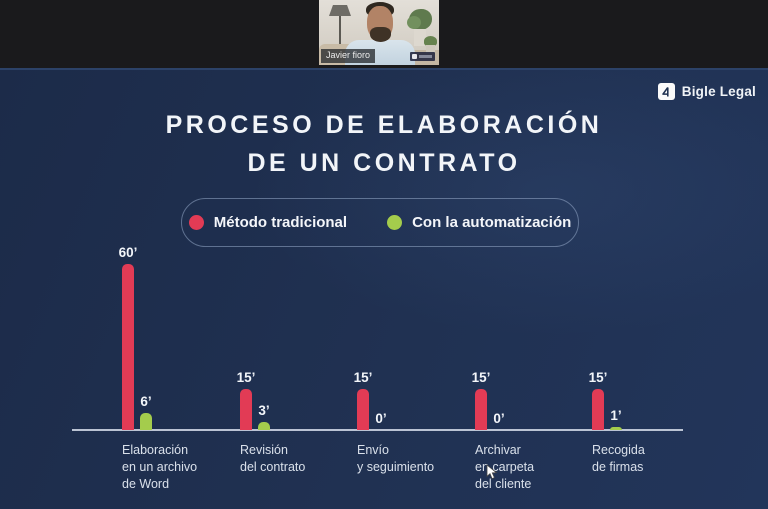 Image resolution: width=768 pixels, height=509 pixels. What do you see at coordinates (348, 56) in the screenshot?
I see `participant-name-label: Javier fioro` at bounding box center [348, 56].